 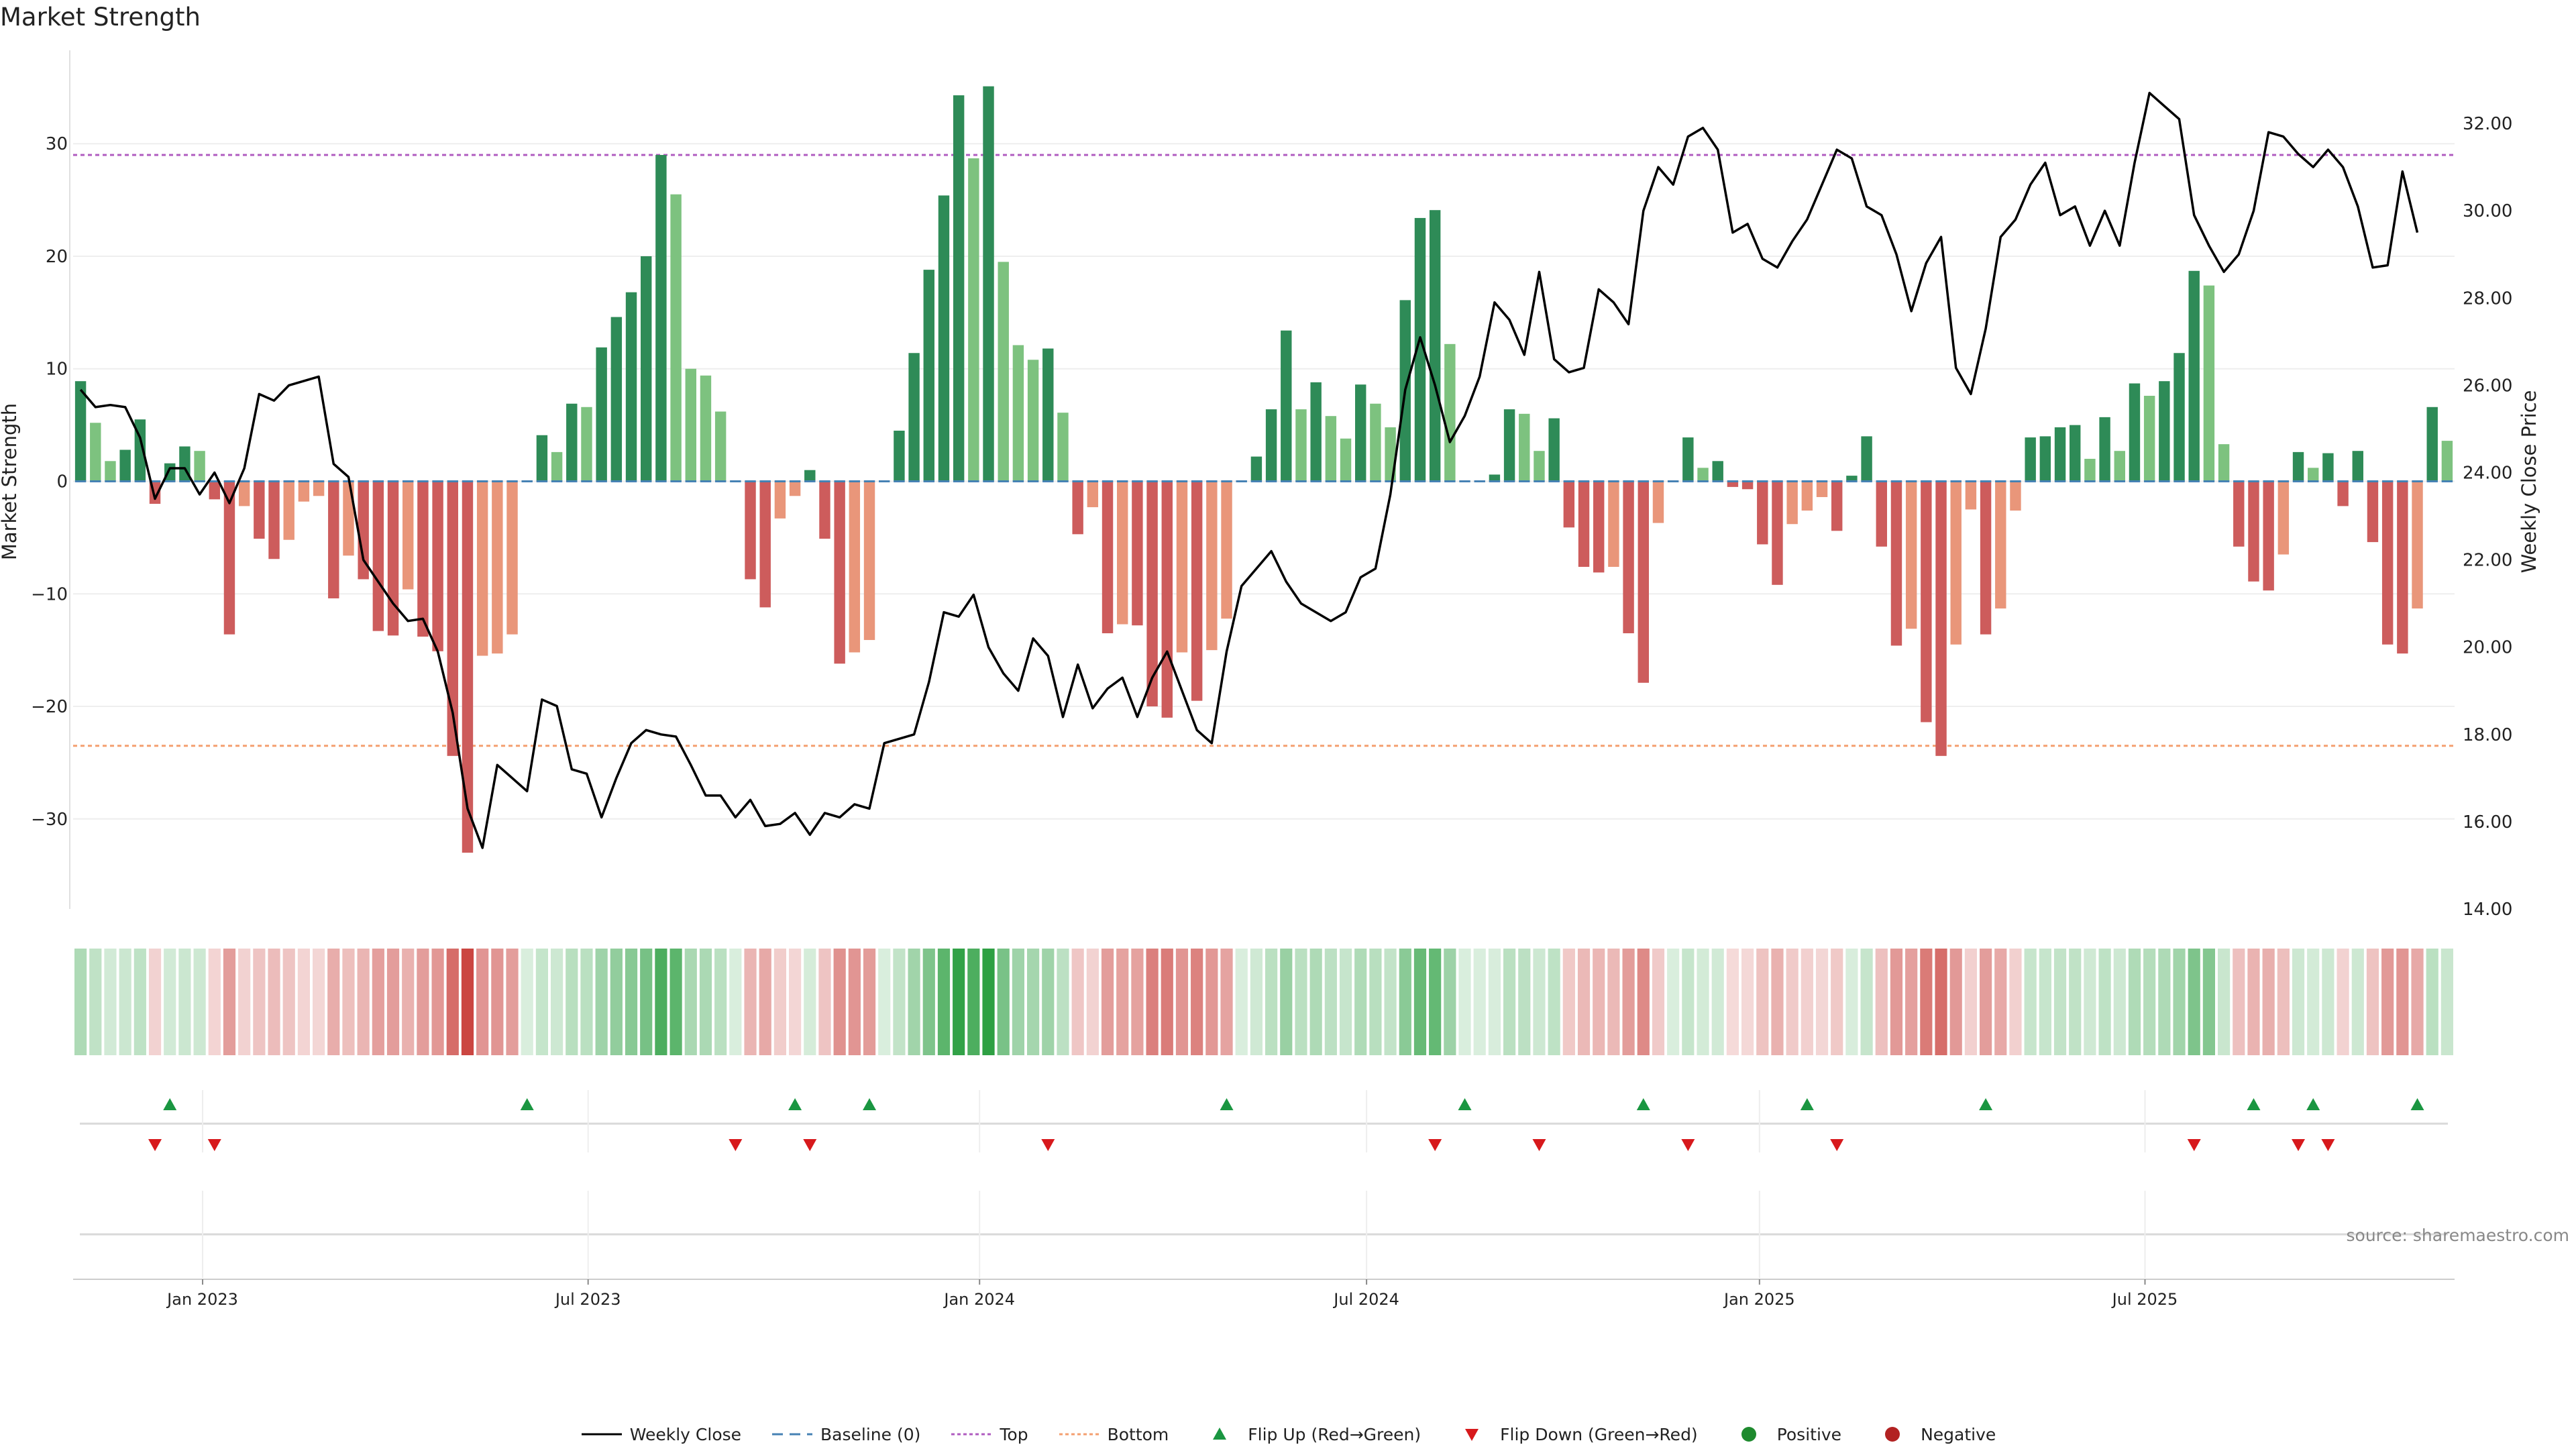 What do you see at coordinates (1014, 1434) in the screenshot?
I see `legend-label: Top` at bounding box center [1014, 1434].